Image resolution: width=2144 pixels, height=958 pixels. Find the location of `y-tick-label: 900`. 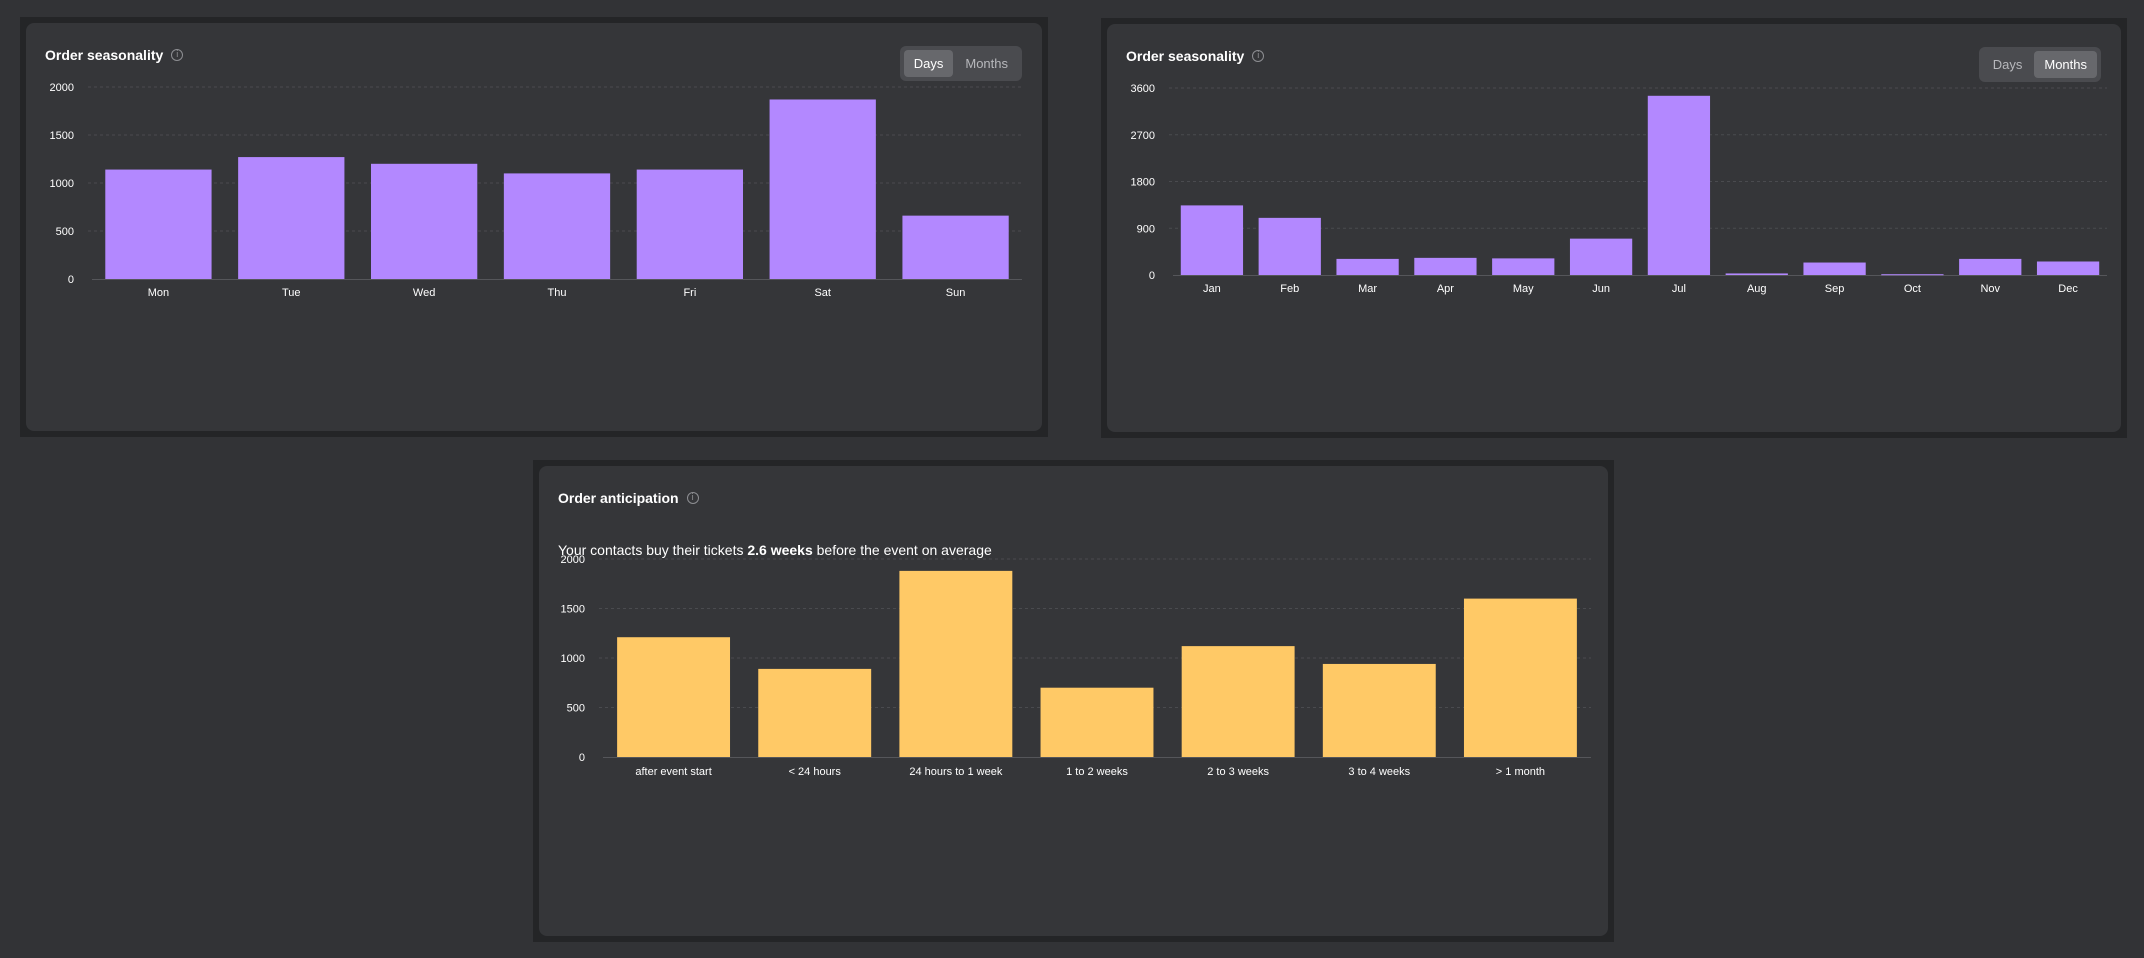

y-tick-label: 900 is located at coordinates (1146, 229).